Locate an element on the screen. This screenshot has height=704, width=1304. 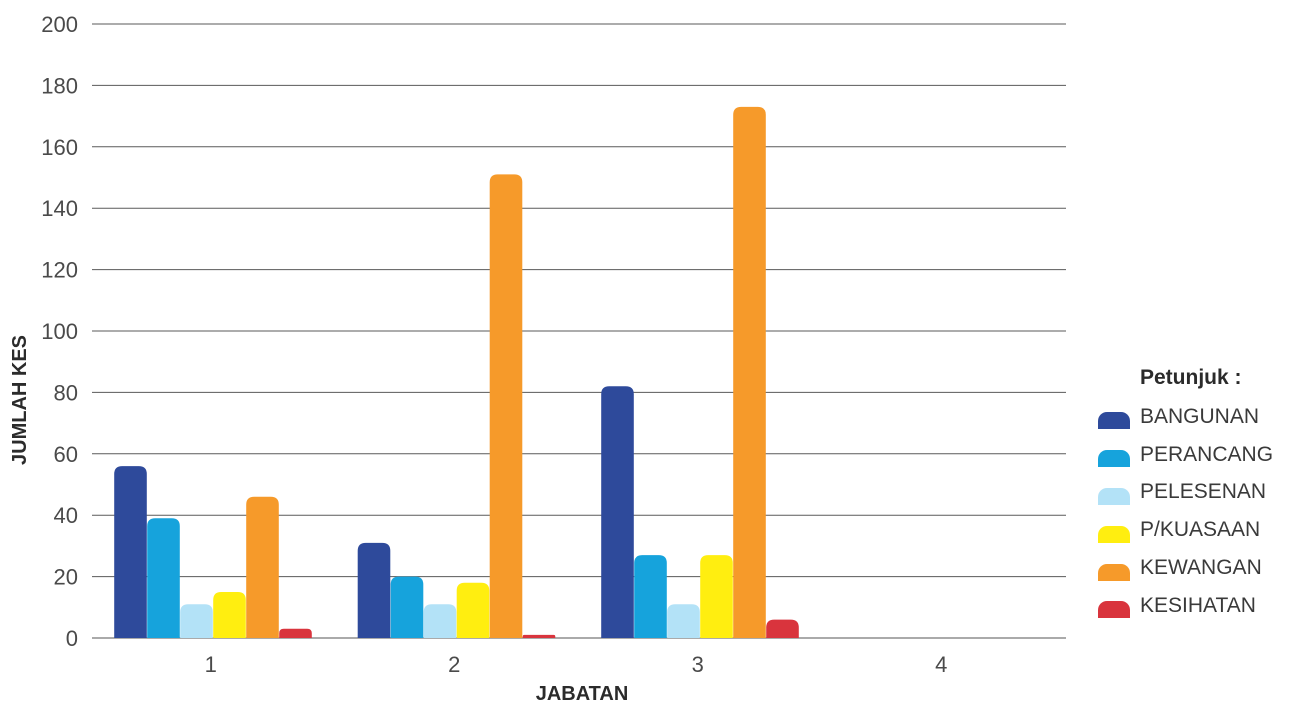
y-tick-label: 40 is located at coordinates (66, 515).